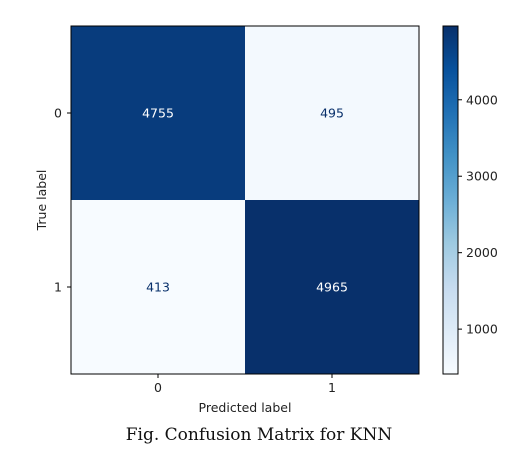 This screenshot has width=518, height=465. I want to click on cell-value-label: 413, so click(158, 287).